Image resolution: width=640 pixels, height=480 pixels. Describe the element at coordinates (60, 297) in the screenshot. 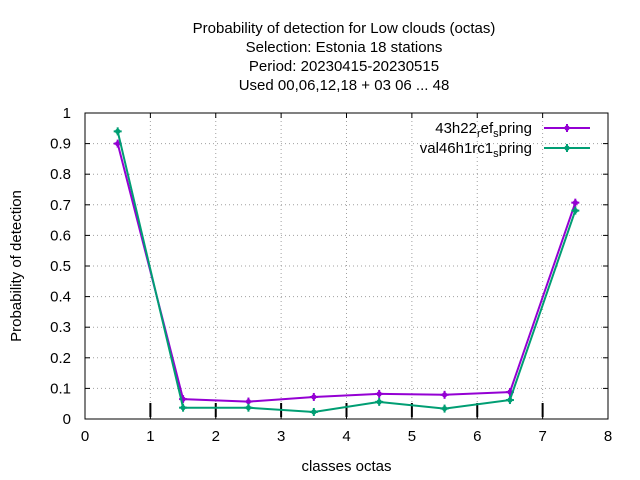

I see `y-tick-label: 0.4` at that location.